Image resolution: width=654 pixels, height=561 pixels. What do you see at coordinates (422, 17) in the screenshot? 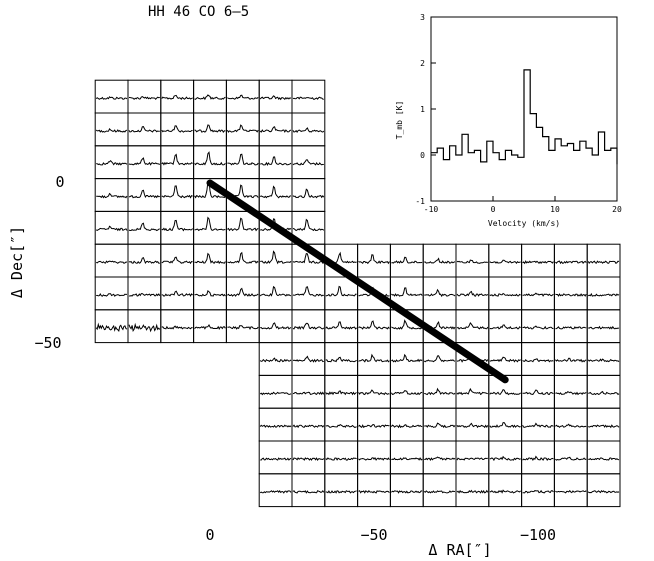
I see `inset-y-tick-label: 3` at bounding box center [422, 17].